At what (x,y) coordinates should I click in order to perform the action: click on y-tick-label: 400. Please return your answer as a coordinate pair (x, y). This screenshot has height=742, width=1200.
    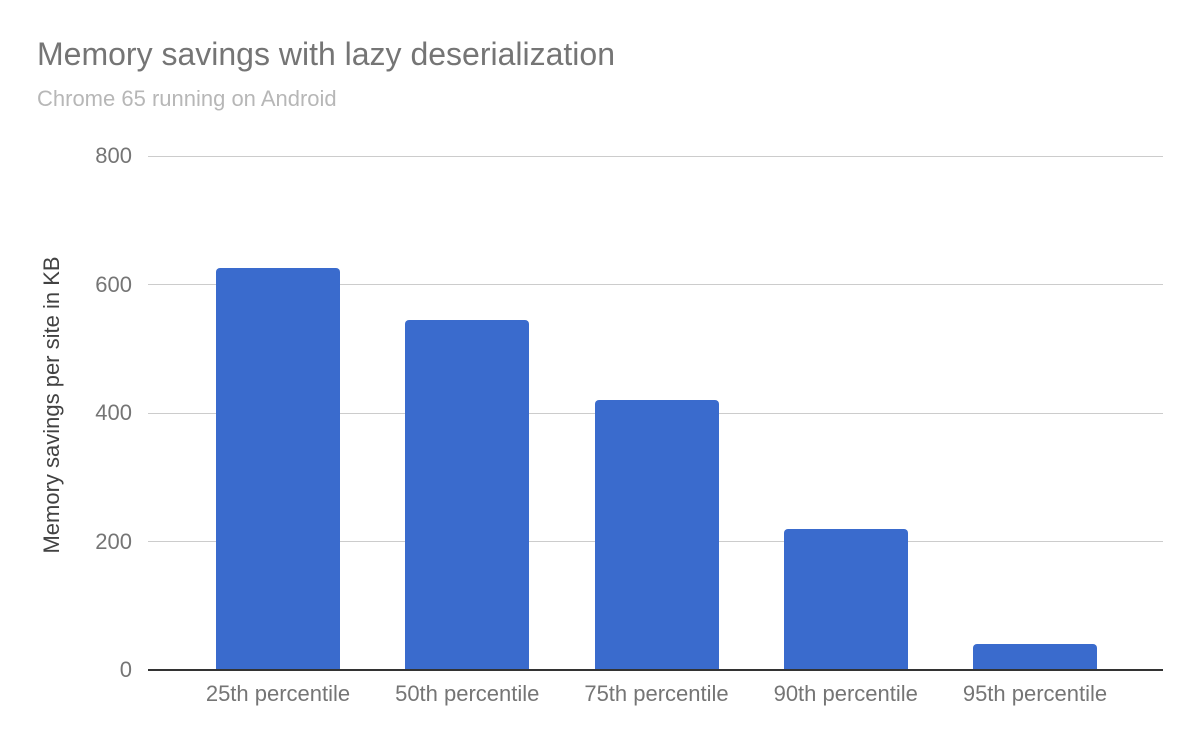
    Looking at the image, I should click on (113, 412).